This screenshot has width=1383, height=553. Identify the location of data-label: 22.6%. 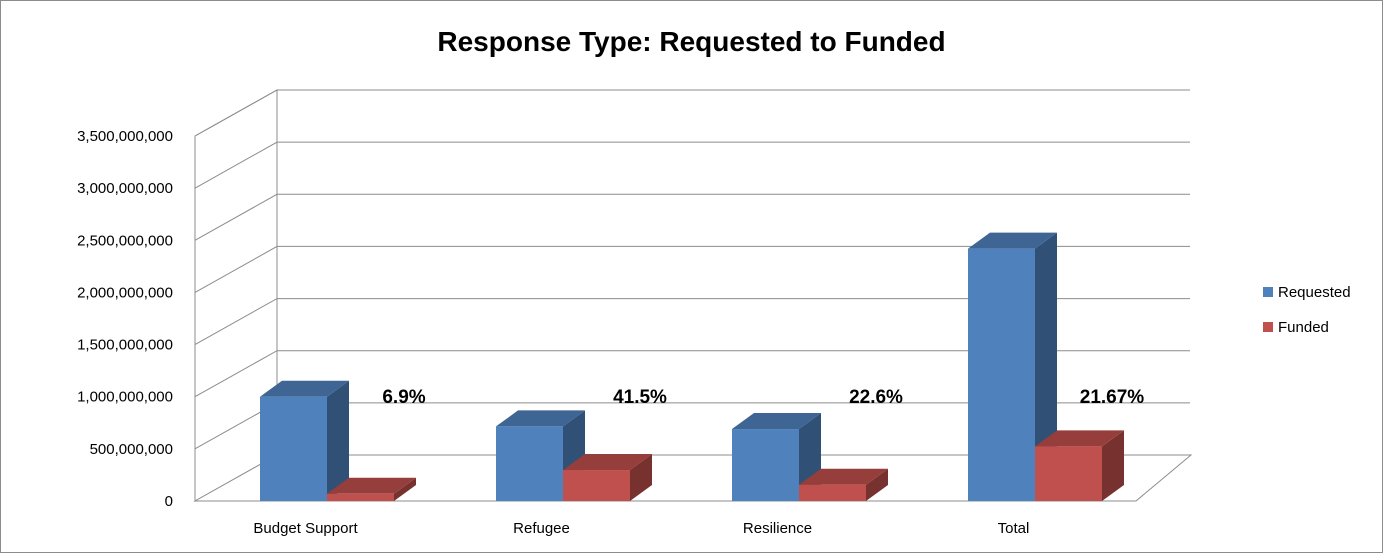
(876, 397).